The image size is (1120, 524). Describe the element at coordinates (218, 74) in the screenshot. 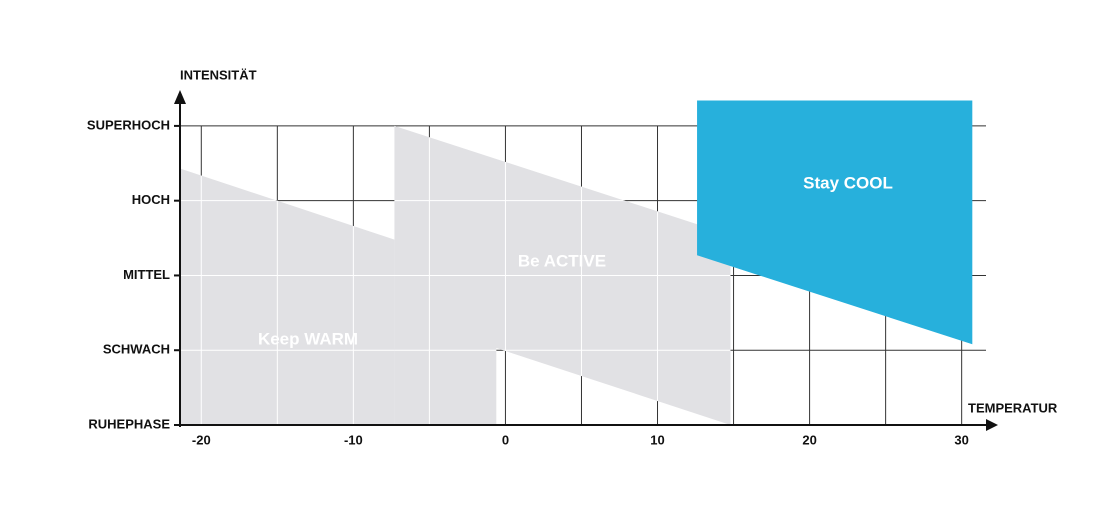

I see `y-axis-title: INTENSITÄT` at that location.